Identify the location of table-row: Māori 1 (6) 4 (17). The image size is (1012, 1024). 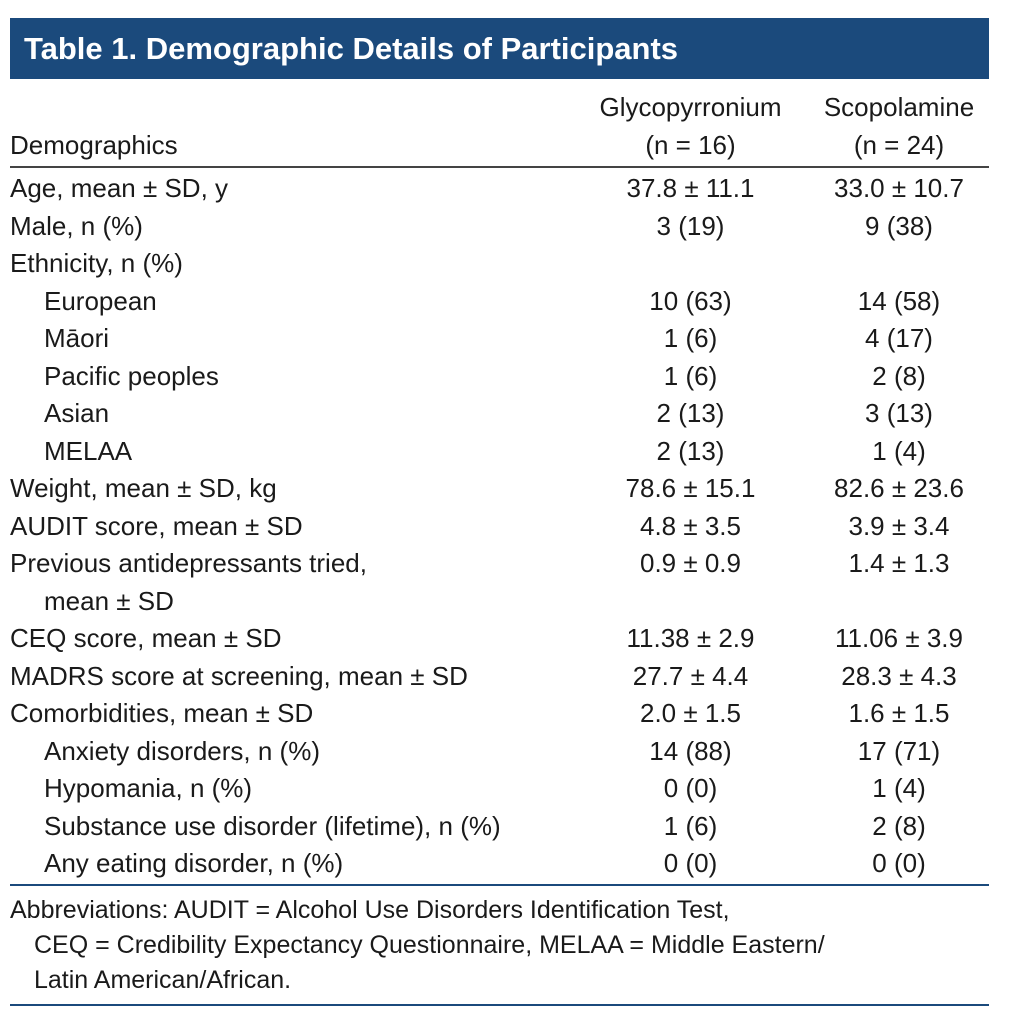
(499, 339).